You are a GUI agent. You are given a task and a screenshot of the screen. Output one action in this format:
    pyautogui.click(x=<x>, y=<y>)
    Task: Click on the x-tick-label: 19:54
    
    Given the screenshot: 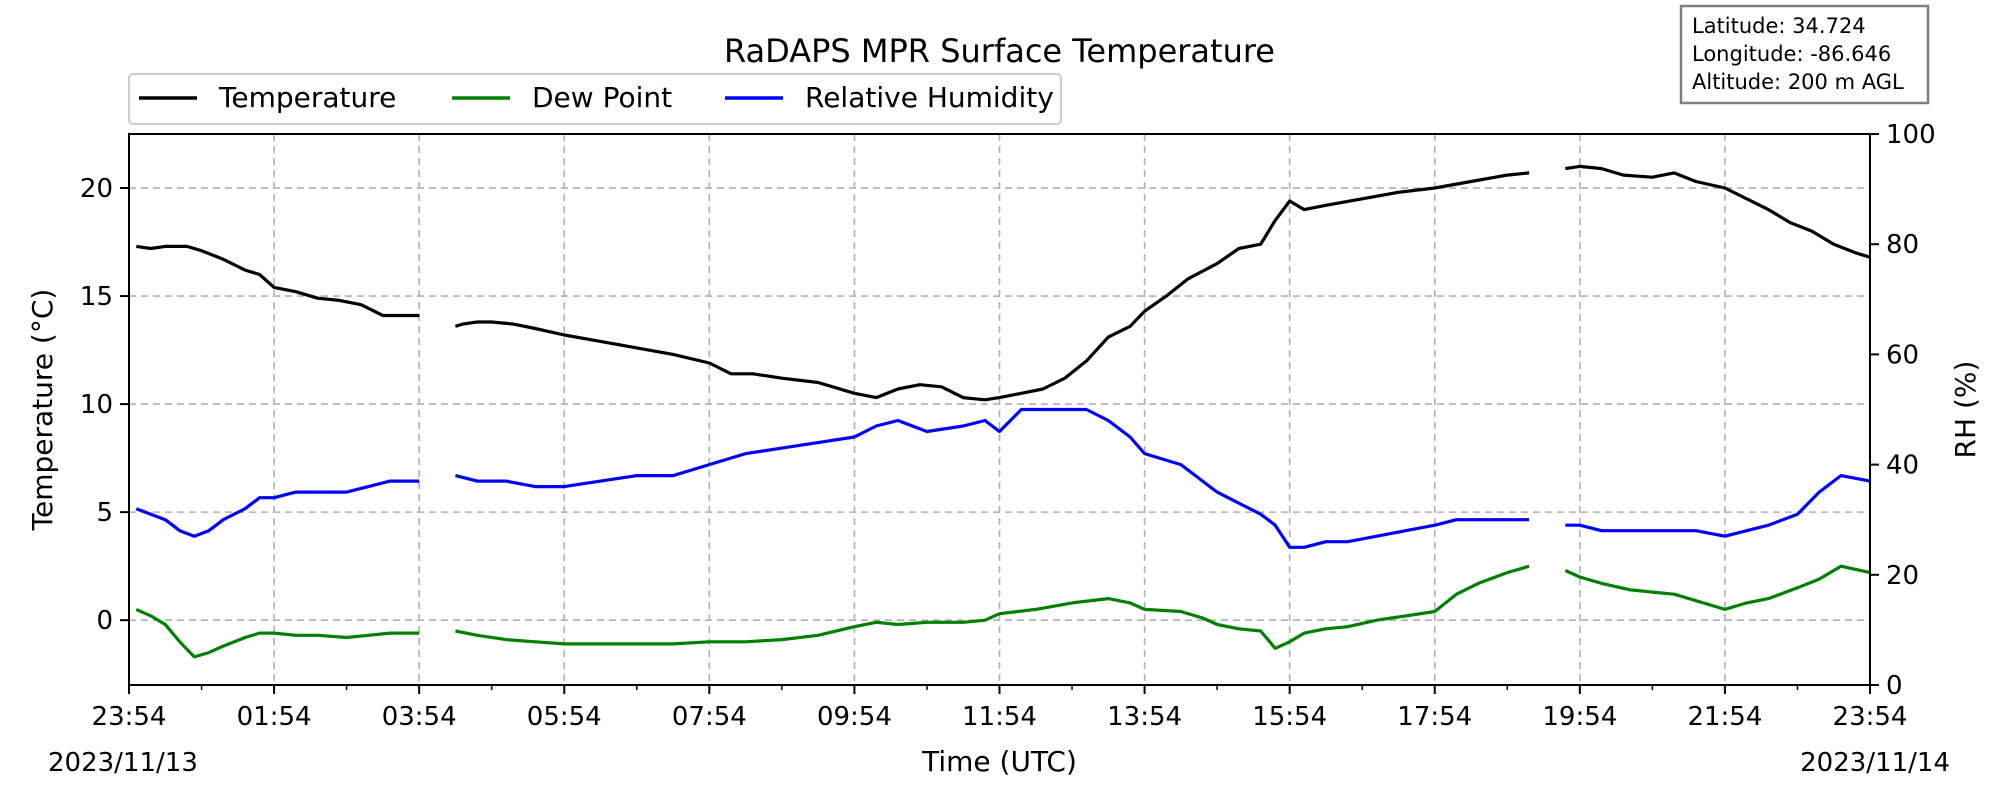 What is the action you would take?
    pyautogui.click(x=1579, y=717)
    